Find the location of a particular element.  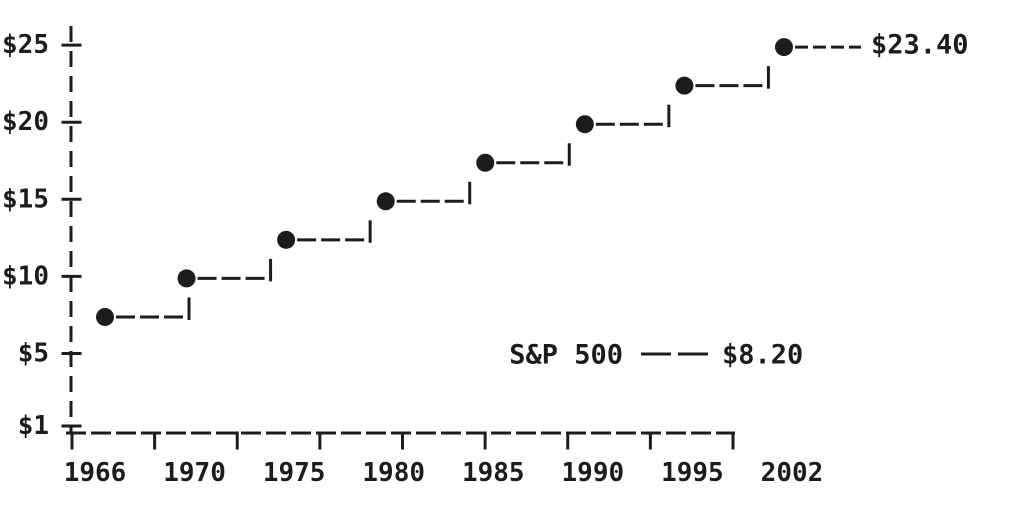

legend-series-label: S&P 500 is located at coordinates (566, 355).